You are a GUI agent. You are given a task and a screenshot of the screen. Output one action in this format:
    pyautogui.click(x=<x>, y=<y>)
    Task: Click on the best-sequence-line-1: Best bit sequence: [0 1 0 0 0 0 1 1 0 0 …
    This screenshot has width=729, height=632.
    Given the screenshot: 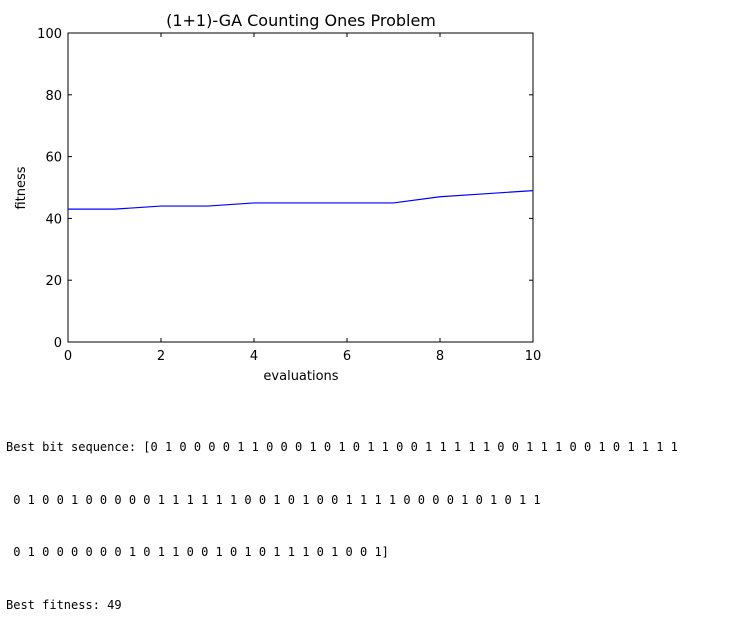 What is the action you would take?
    pyautogui.click(x=342, y=447)
    